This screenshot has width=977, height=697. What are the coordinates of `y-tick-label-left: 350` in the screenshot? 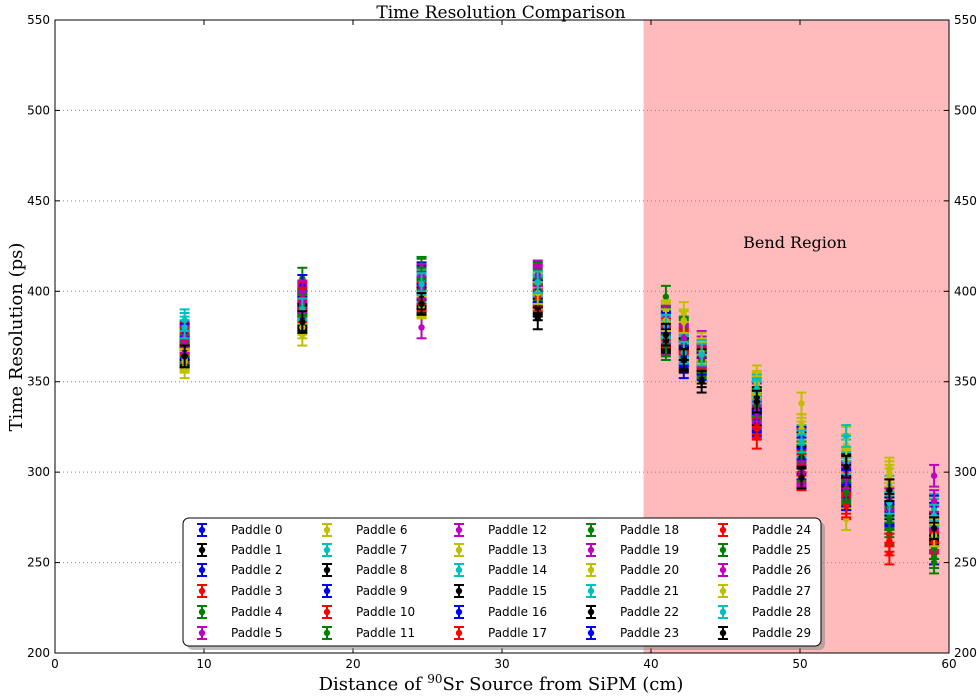 It's located at (38, 382).